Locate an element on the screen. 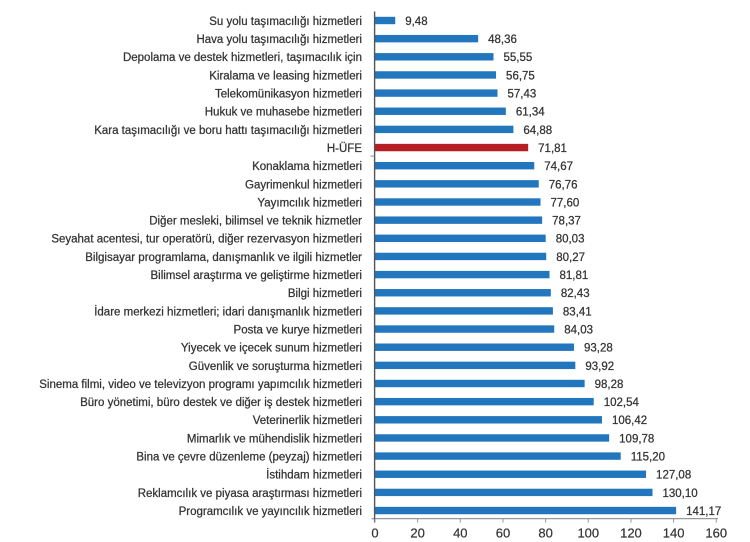 The image size is (750, 542). svg-text:Su yolu taşımacılığı hizmetler: Su yolu taşımacılığı hizmetleri is located at coordinates (285, 22).